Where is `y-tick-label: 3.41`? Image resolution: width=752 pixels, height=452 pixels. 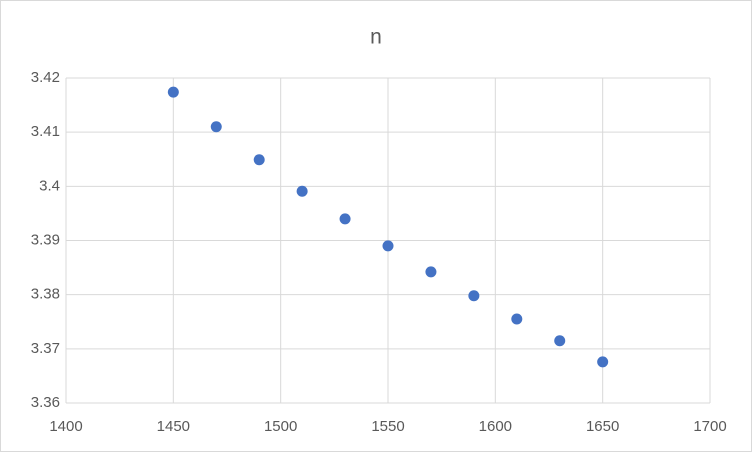 y-tick-label: 3.41 is located at coordinates (45, 131).